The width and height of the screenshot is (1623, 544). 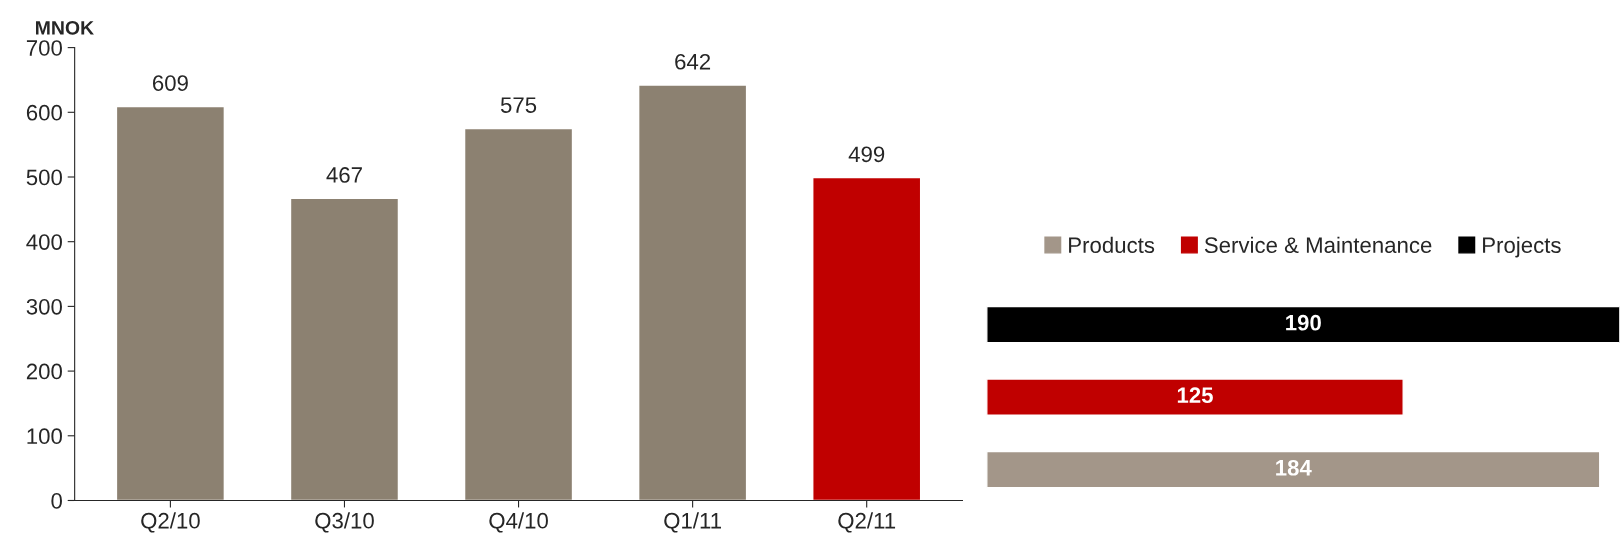 I want to click on legend-label: Projects, so click(x=1522, y=247).